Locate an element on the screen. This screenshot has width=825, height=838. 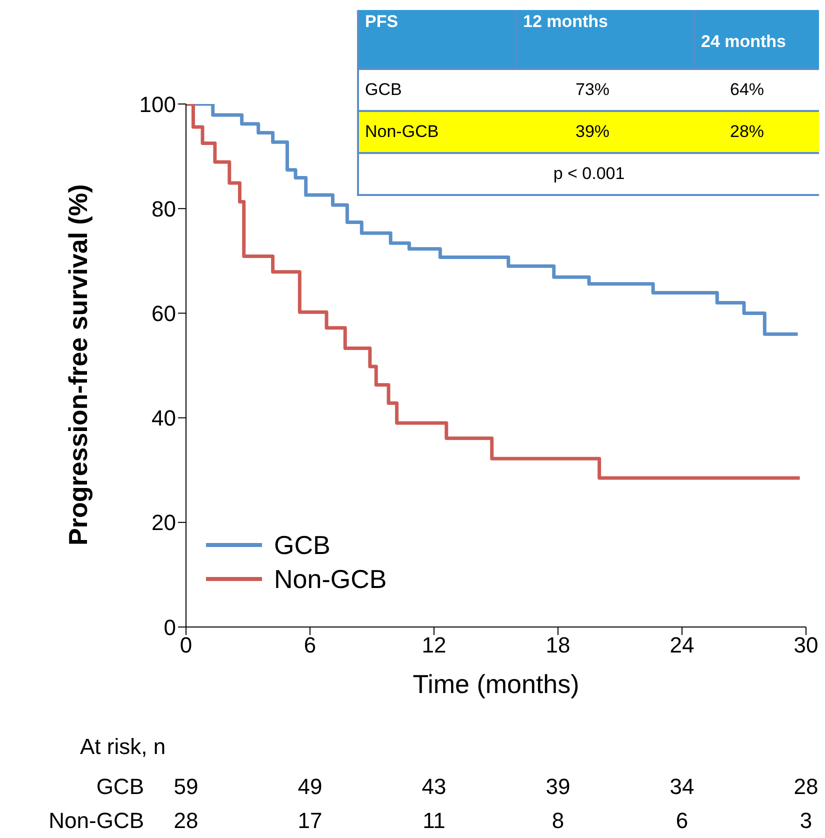
y-axis-title: Progression-free survival (%) is located at coordinates (78, 365).